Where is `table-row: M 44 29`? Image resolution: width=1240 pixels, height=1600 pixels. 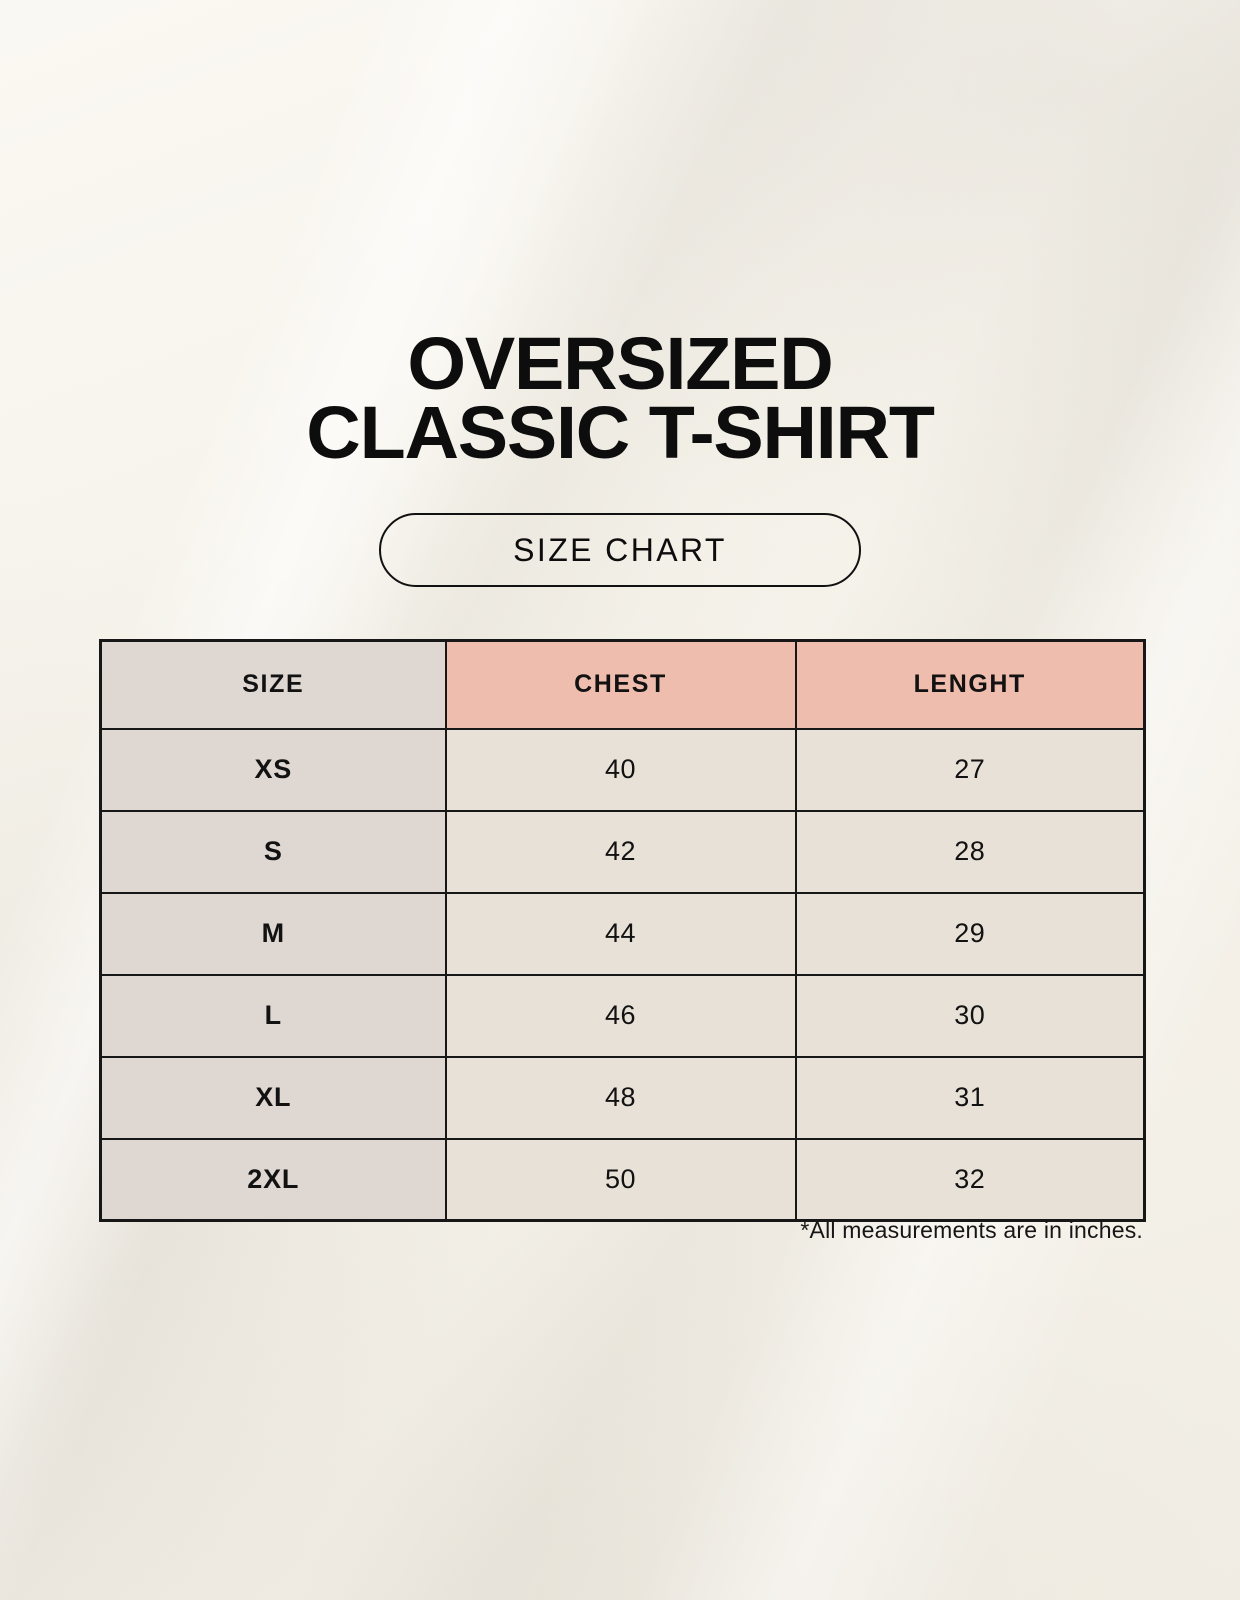 table-row: M 44 29 is located at coordinates (622, 933).